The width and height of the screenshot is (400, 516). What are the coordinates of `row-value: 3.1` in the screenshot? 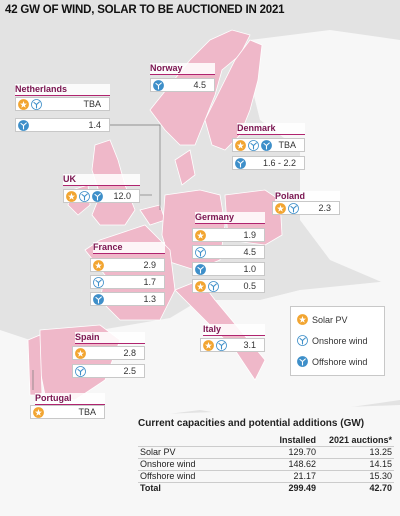 It's located at (249, 345).